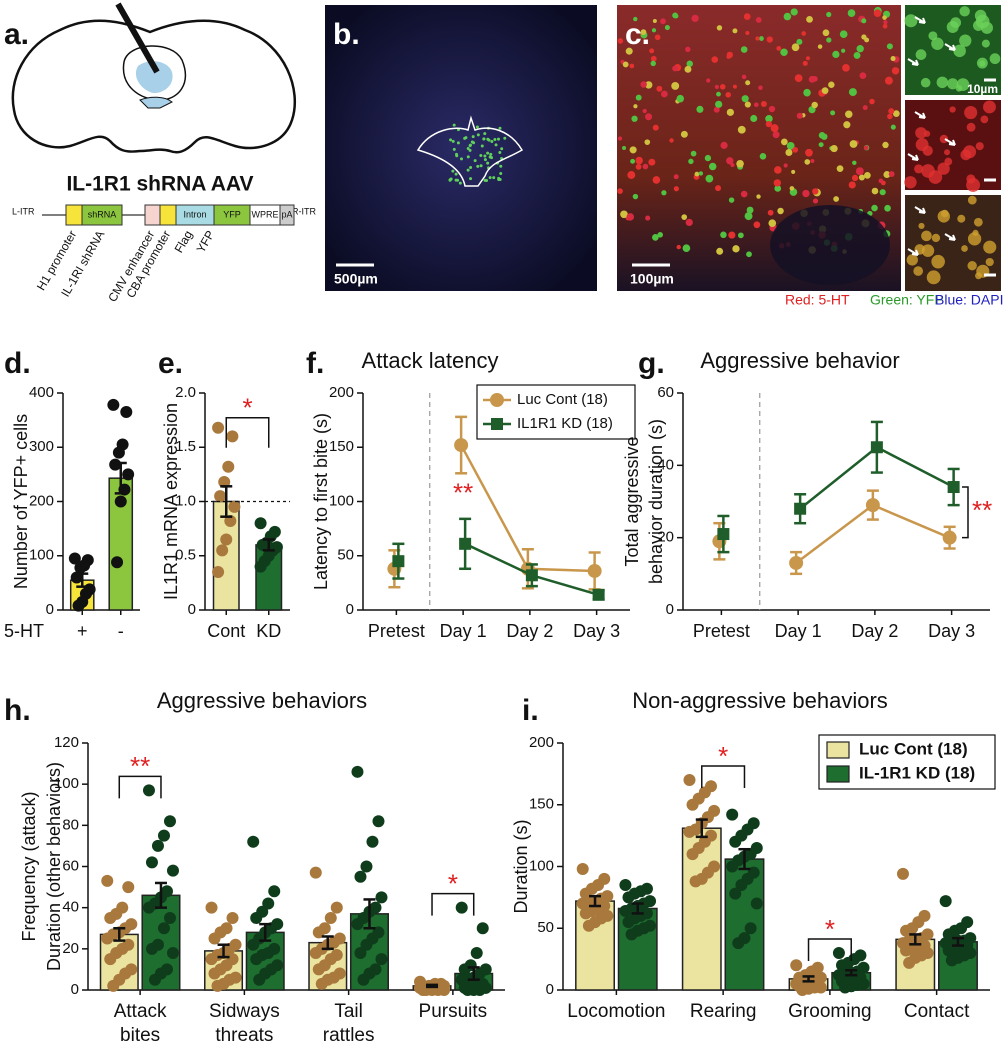 Image resolution: width=1004 pixels, height=1050 pixels. Describe the element at coordinates (185, 555) in the screenshot. I see `y-tick-label: 0.5` at that location.